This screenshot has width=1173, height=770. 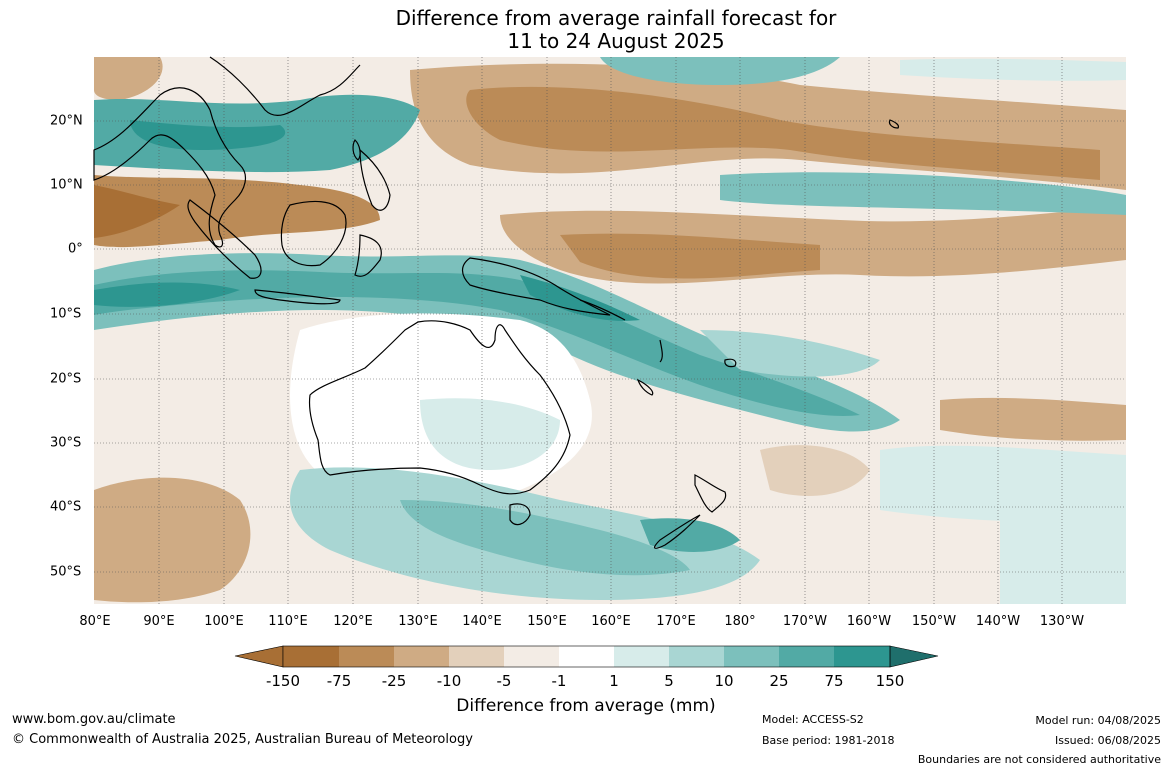 I want to click on colorbar-title: Difference from average (mm), so click(x=586, y=706).